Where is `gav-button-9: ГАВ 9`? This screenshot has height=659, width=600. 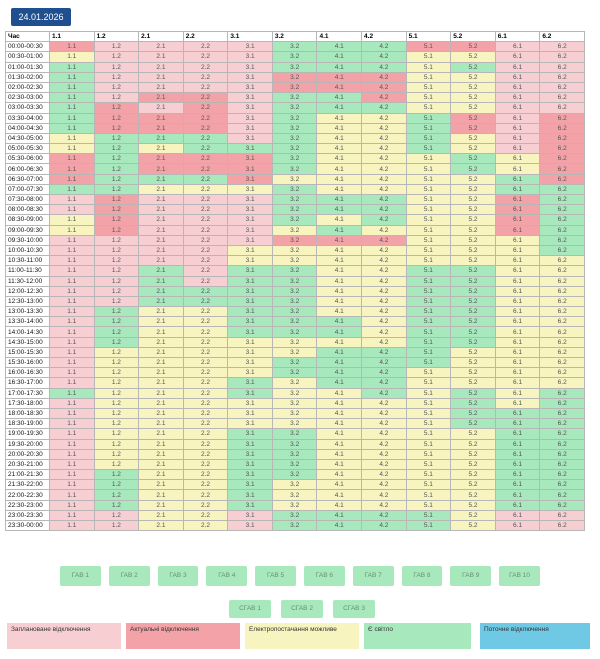 gav-button-9: ГАВ 9 is located at coordinates (471, 576).